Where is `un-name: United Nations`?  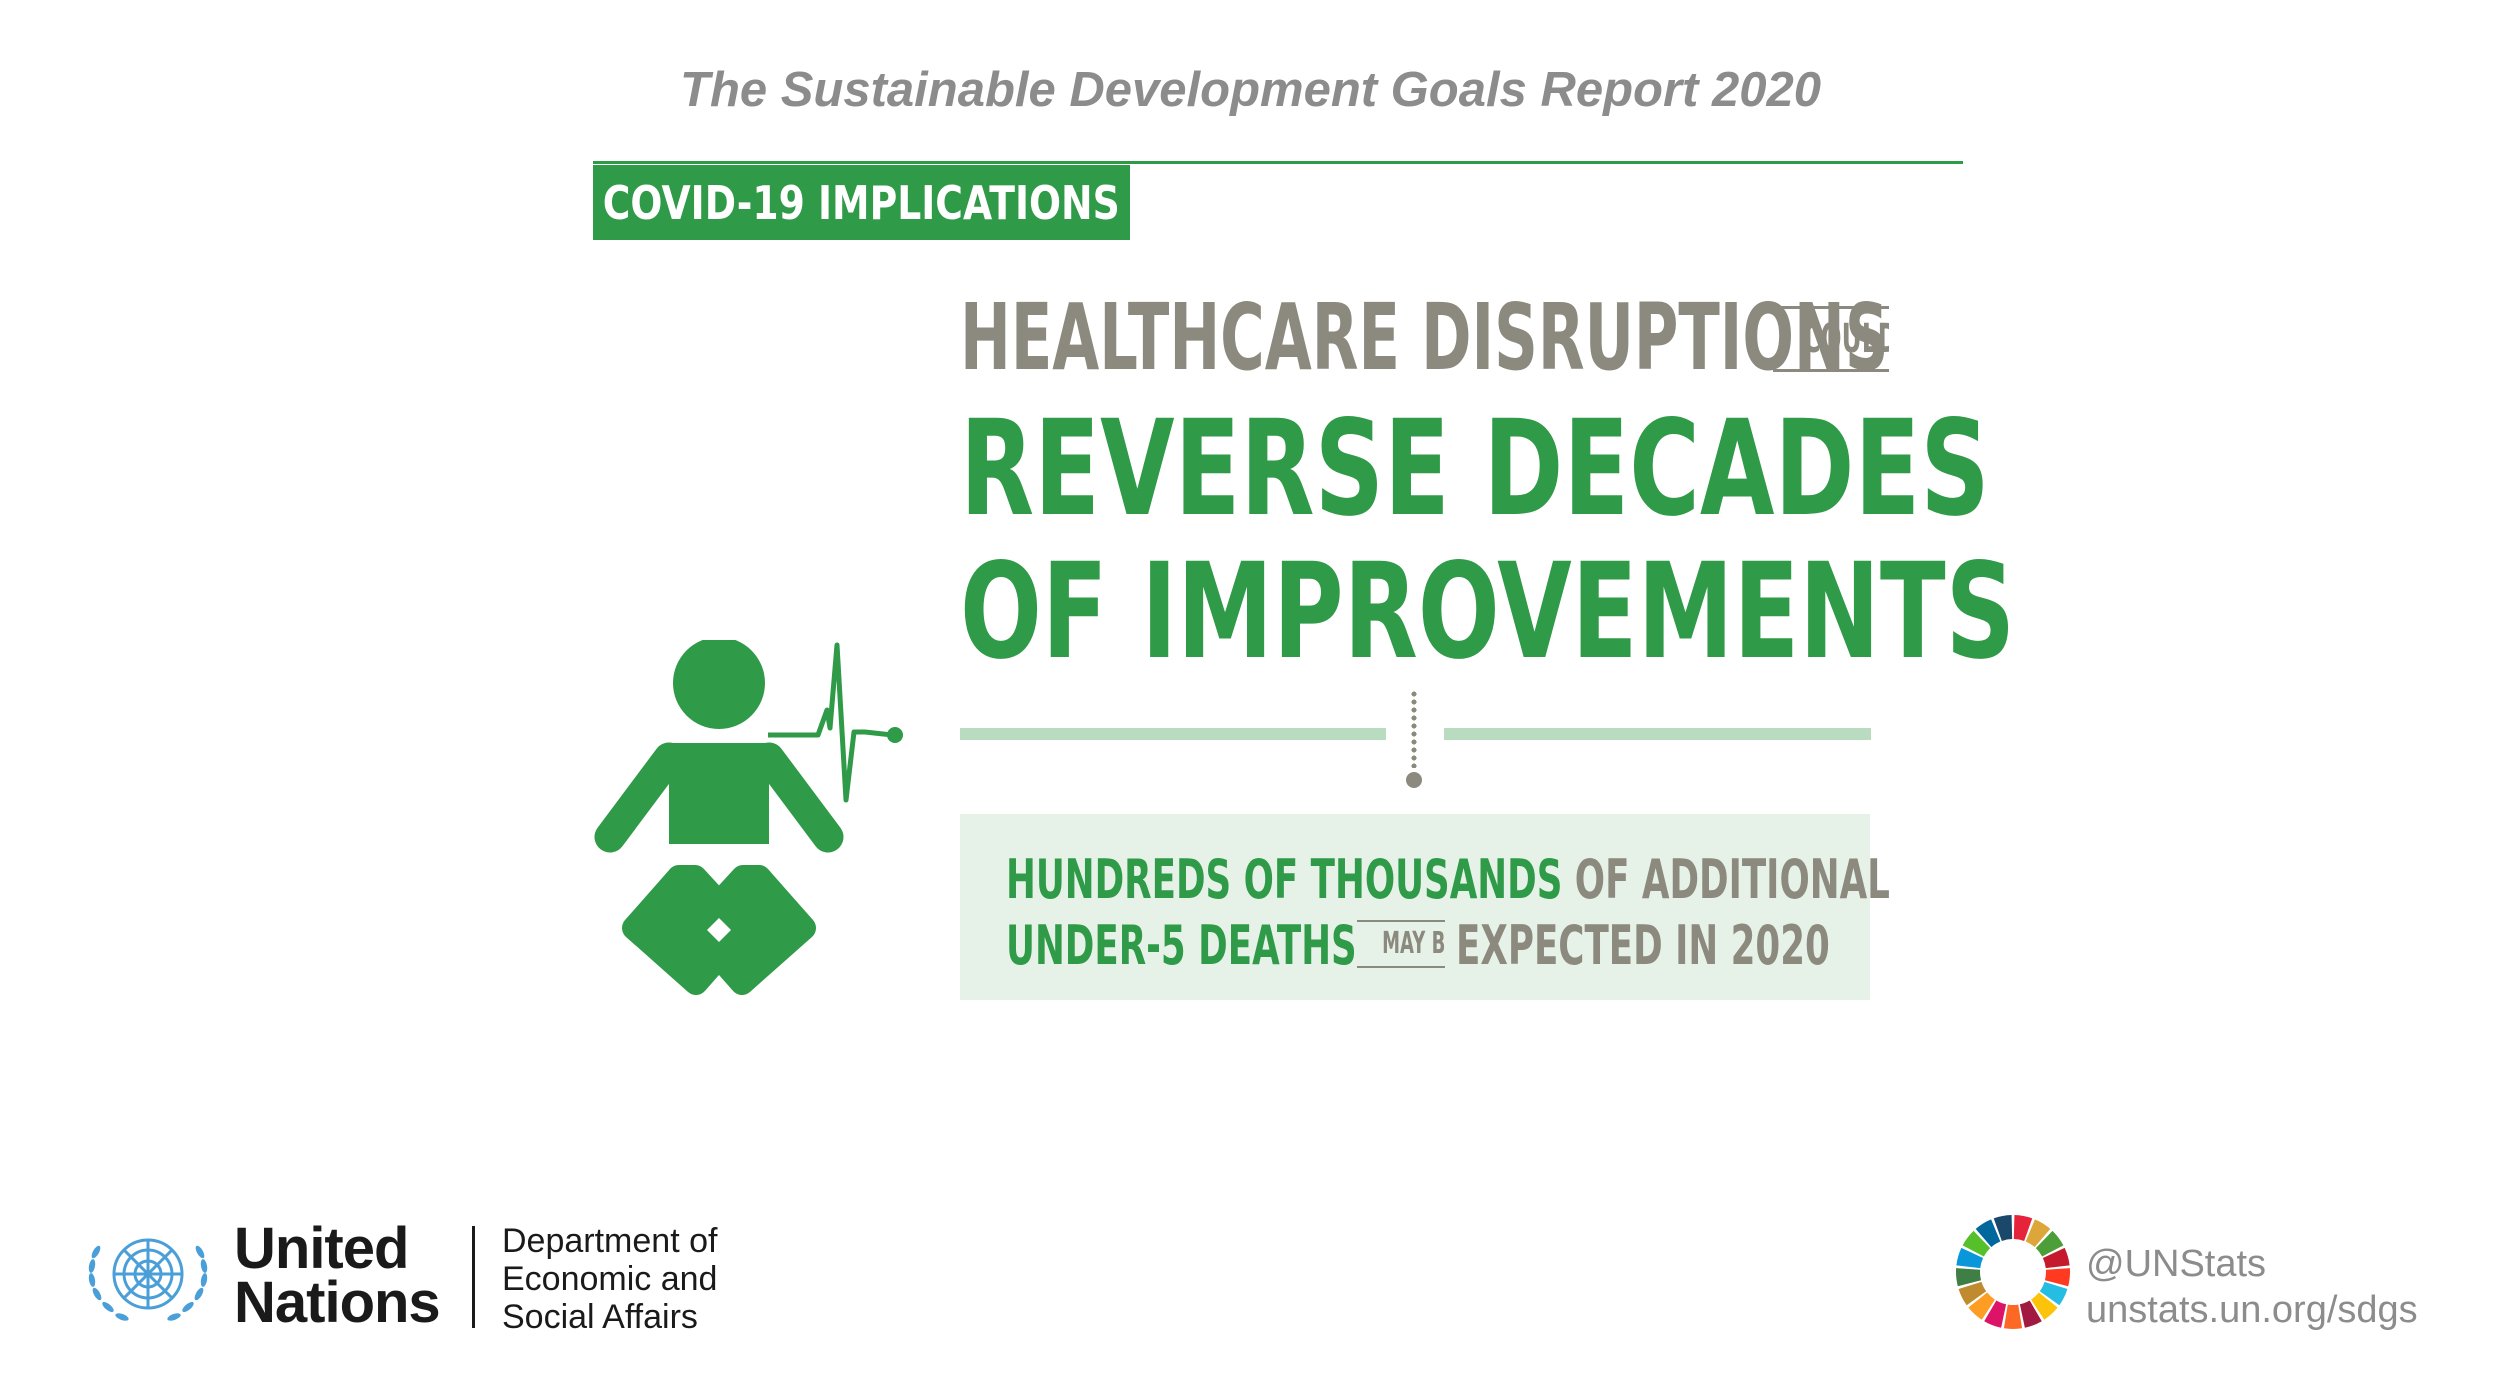 un-name: United Nations is located at coordinates (337, 1275).